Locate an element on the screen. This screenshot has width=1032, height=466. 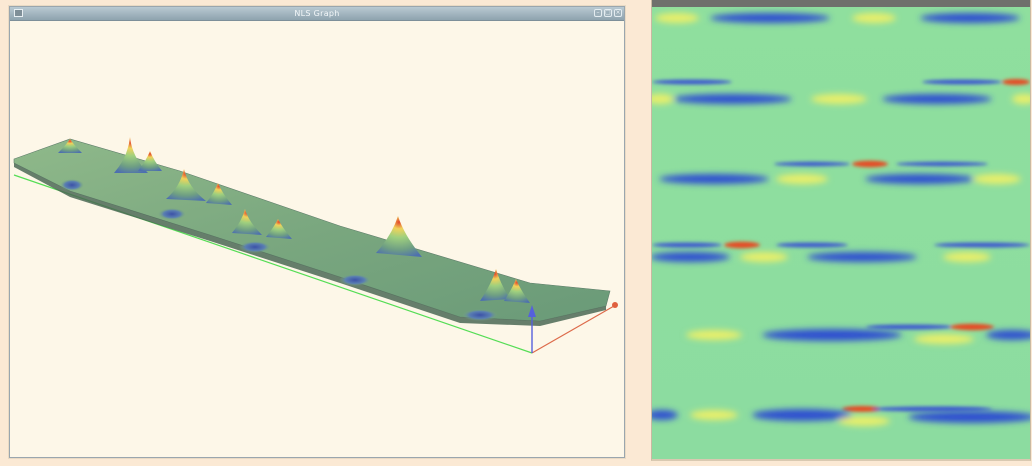
minimize-button: – is located at coordinates (598, 13).